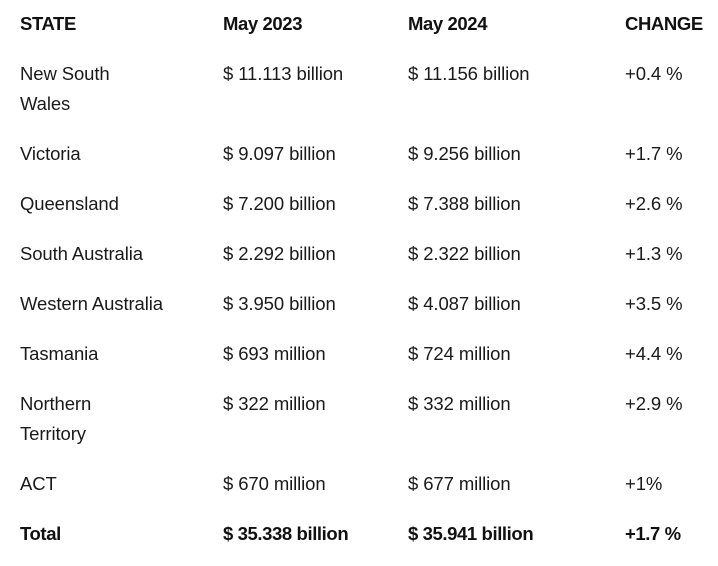 The width and height of the screenshot is (718, 566). Describe the element at coordinates (115, 419) in the screenshot. I see `state-cell: Northern Territory` at that location.